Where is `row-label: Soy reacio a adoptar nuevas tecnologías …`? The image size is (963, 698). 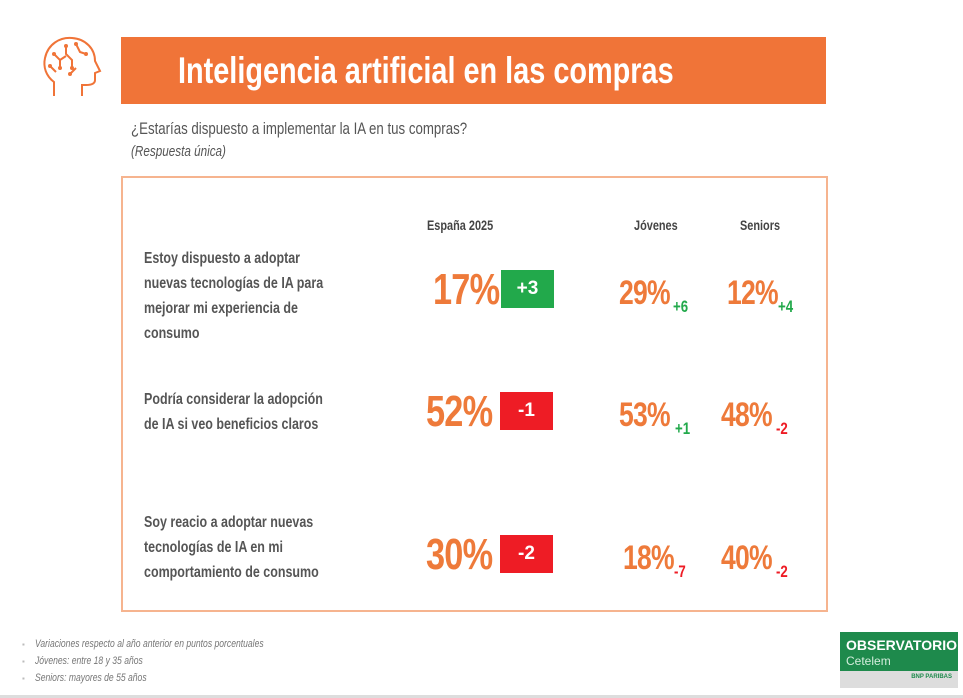 row-label: Soy reacio a adoptar nuevas tecnologías … is located at coordinates (231, 547).